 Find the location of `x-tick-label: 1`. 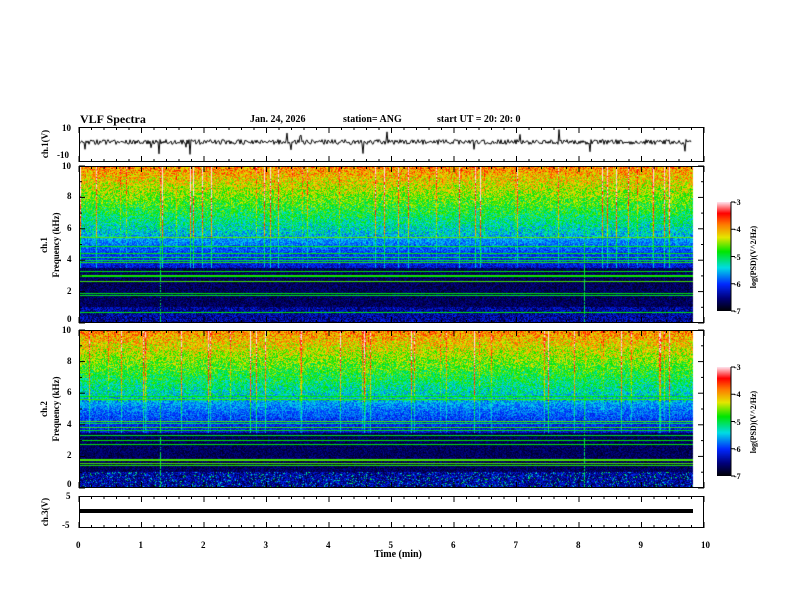

x-tick-label: 1 is located at coordinates (141, 545).